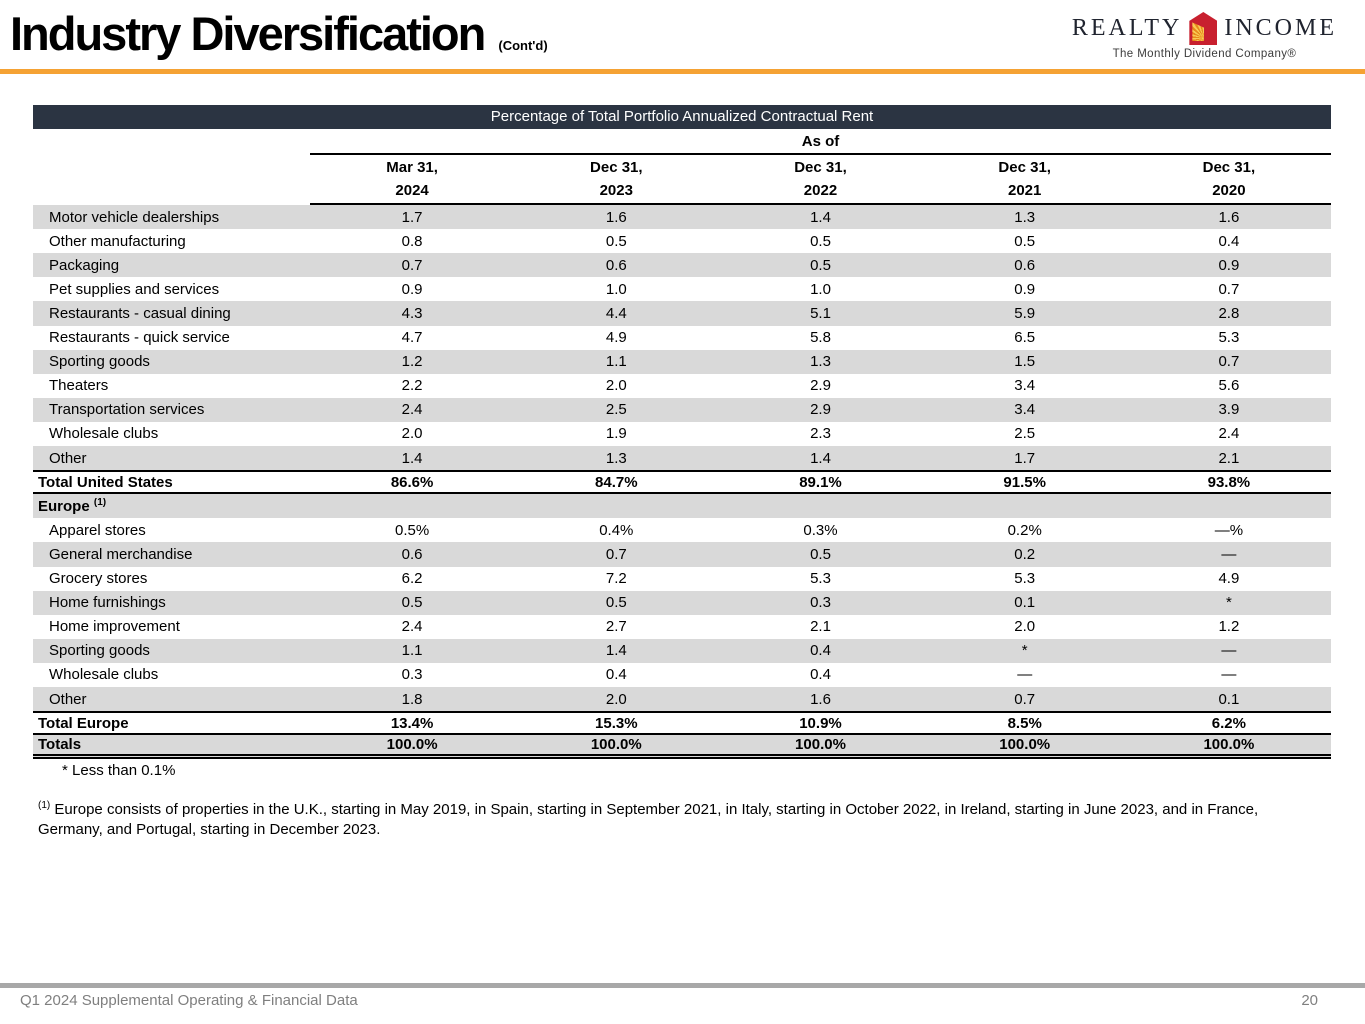 The height and width of the screenshot is (1024, 1365). Describe the element at coordinates (1229, 482) in the screenshot. I see `row-value: 93.8%` at that location.